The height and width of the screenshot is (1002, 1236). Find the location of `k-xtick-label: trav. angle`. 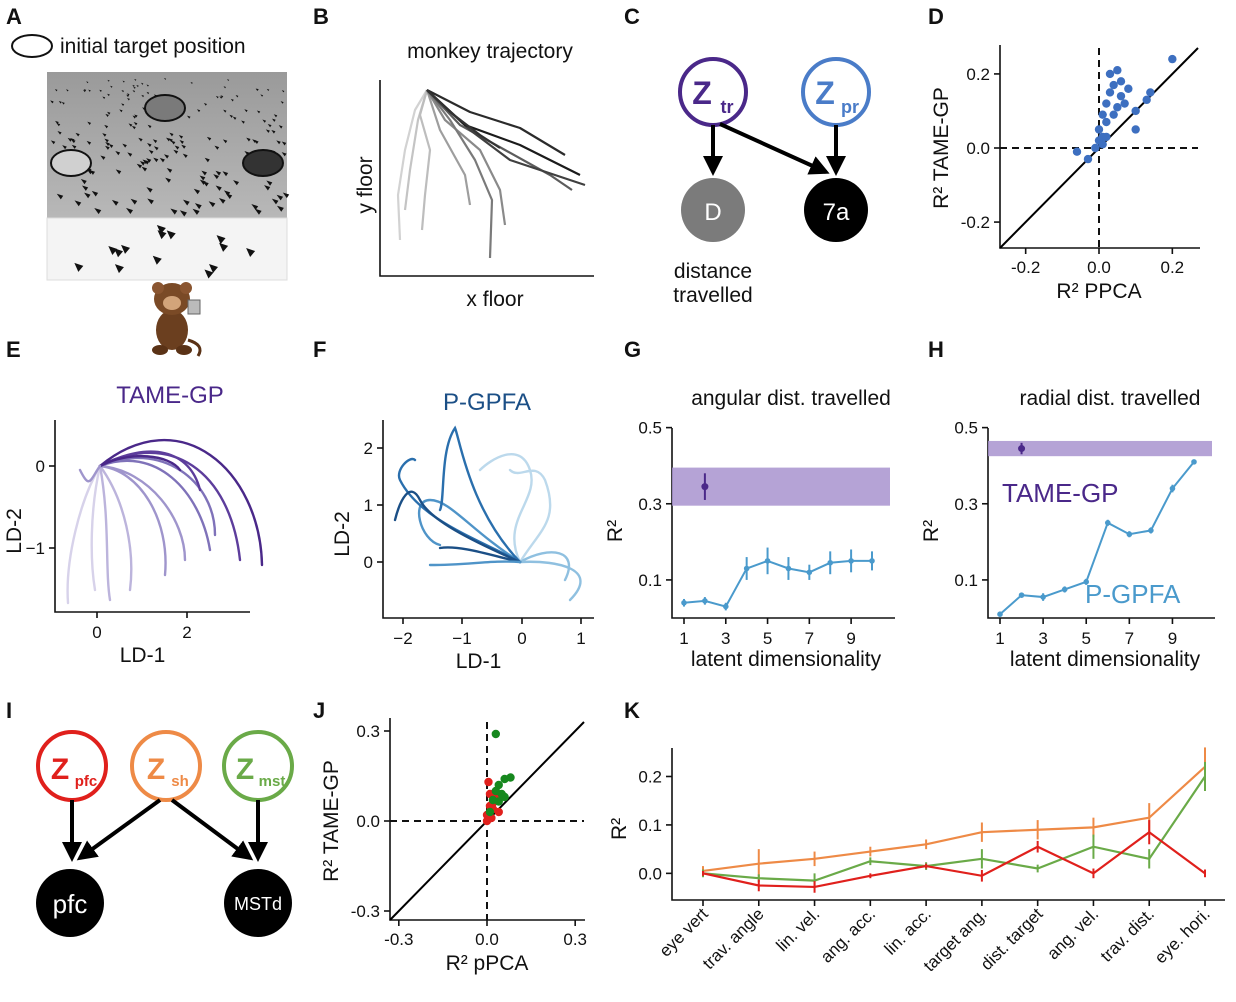

k-xtick-label: trav. angle is located at coordinates (733, 938).